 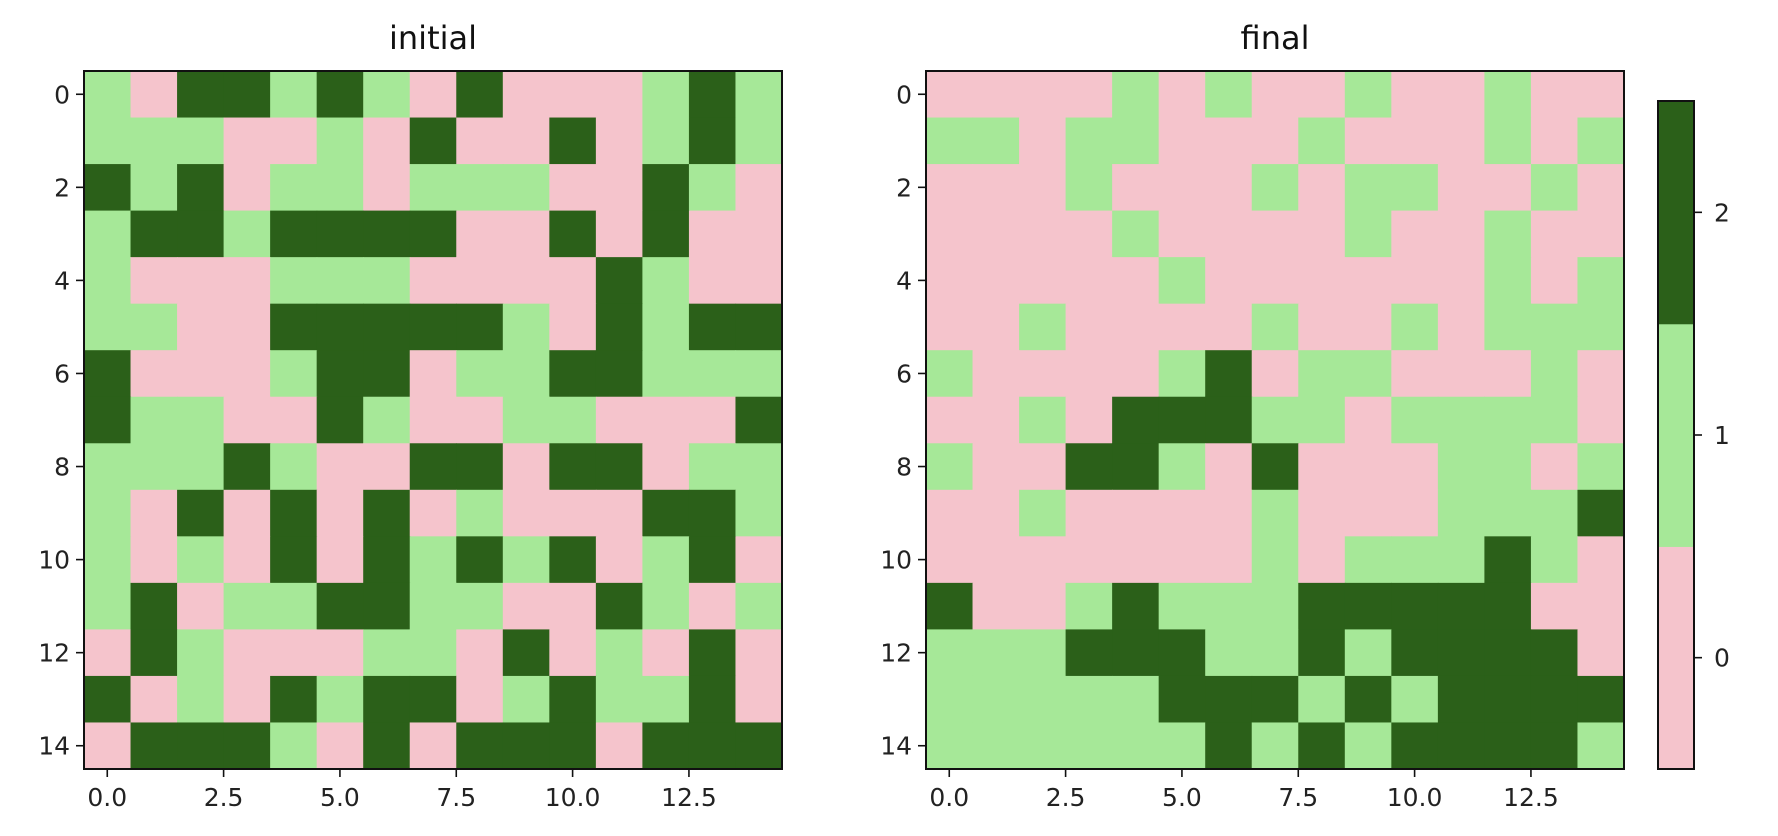 What do you see at coordinates (62, 373) in the screenshot?
I see `y-tick-label: 6` at bounding box center [62, 373].